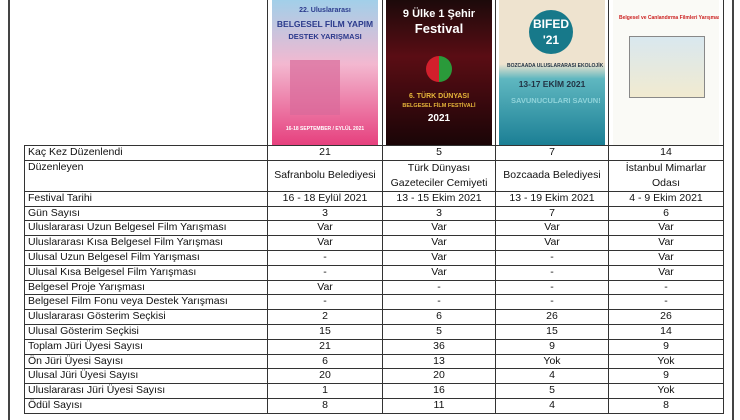 Image resolution: width=740 pixels, height=420 pixels. I want to click on table-row: Toplam Jüri Üyesi Sayısı 21 36 9 9, so click(374, 346).